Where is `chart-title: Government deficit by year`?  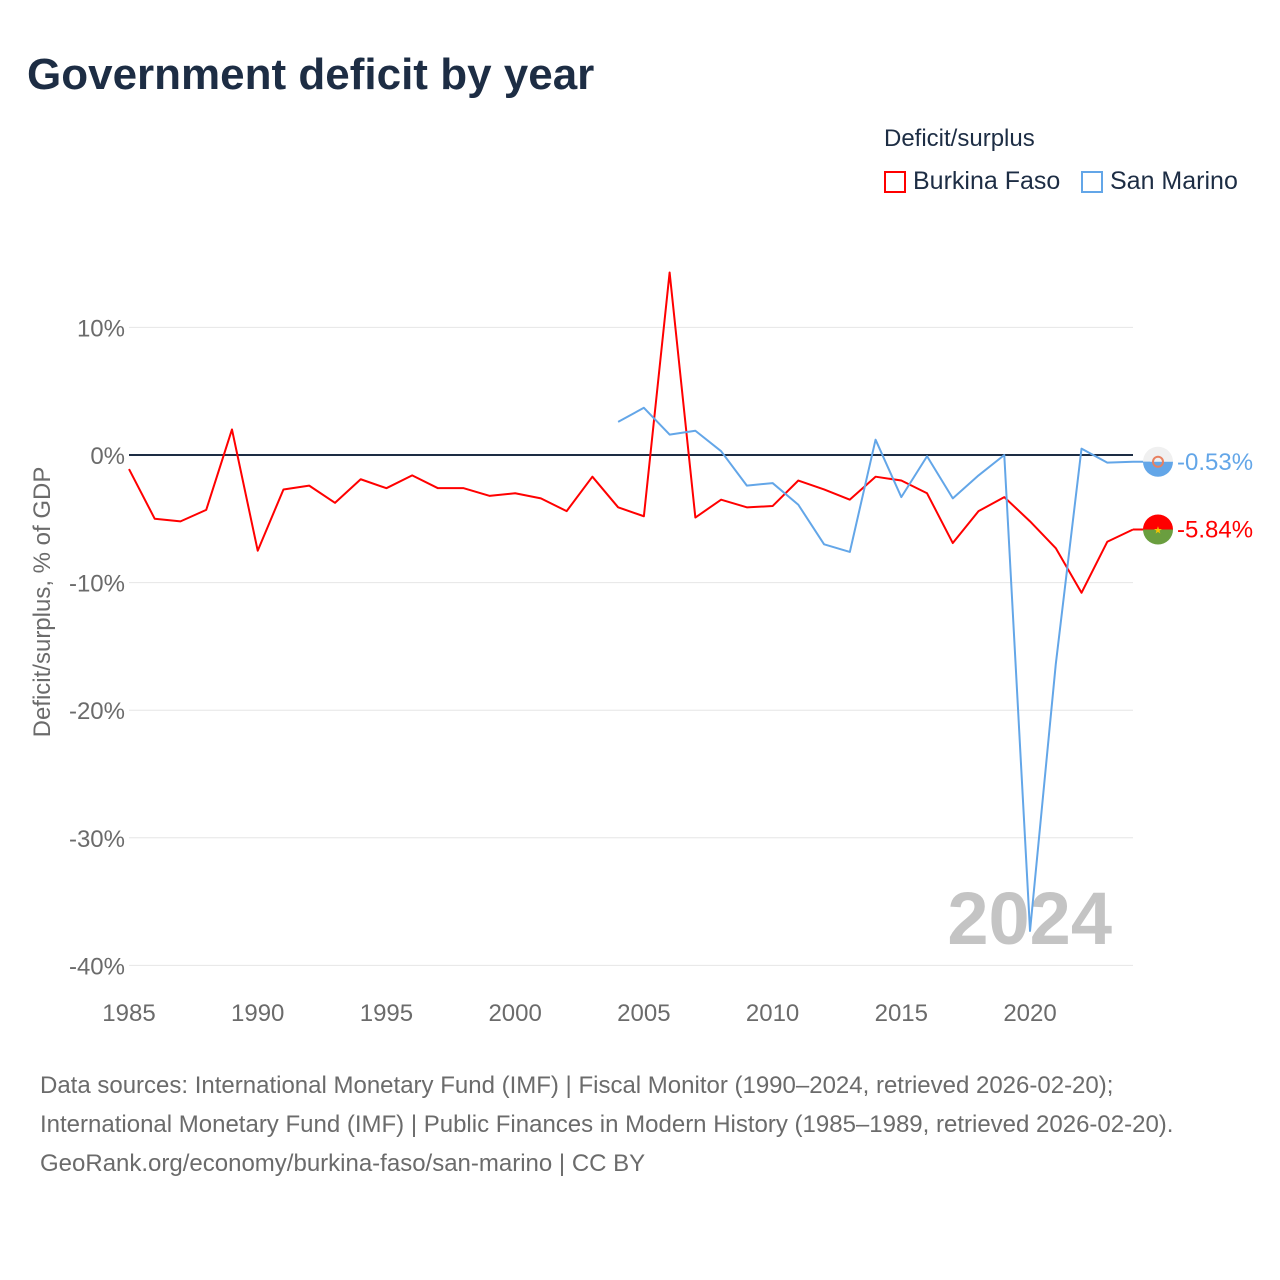 chart-title: Government deficit by year is located at coordinates (311, 74).